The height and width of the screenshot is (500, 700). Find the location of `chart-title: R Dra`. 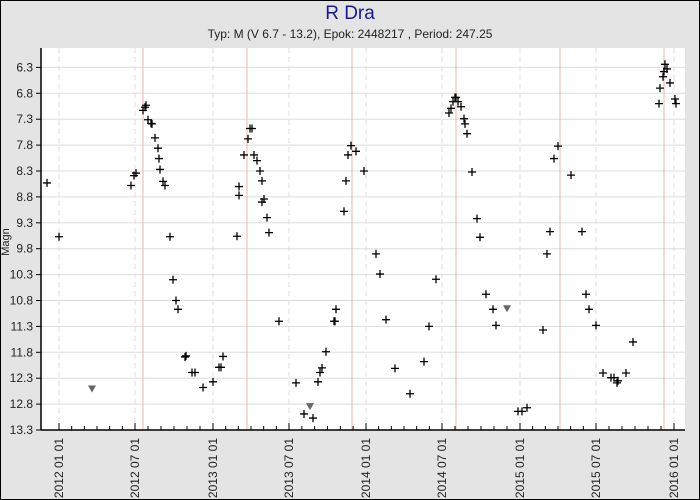

chart-title: R Dra is located at coordinates (350, 13).